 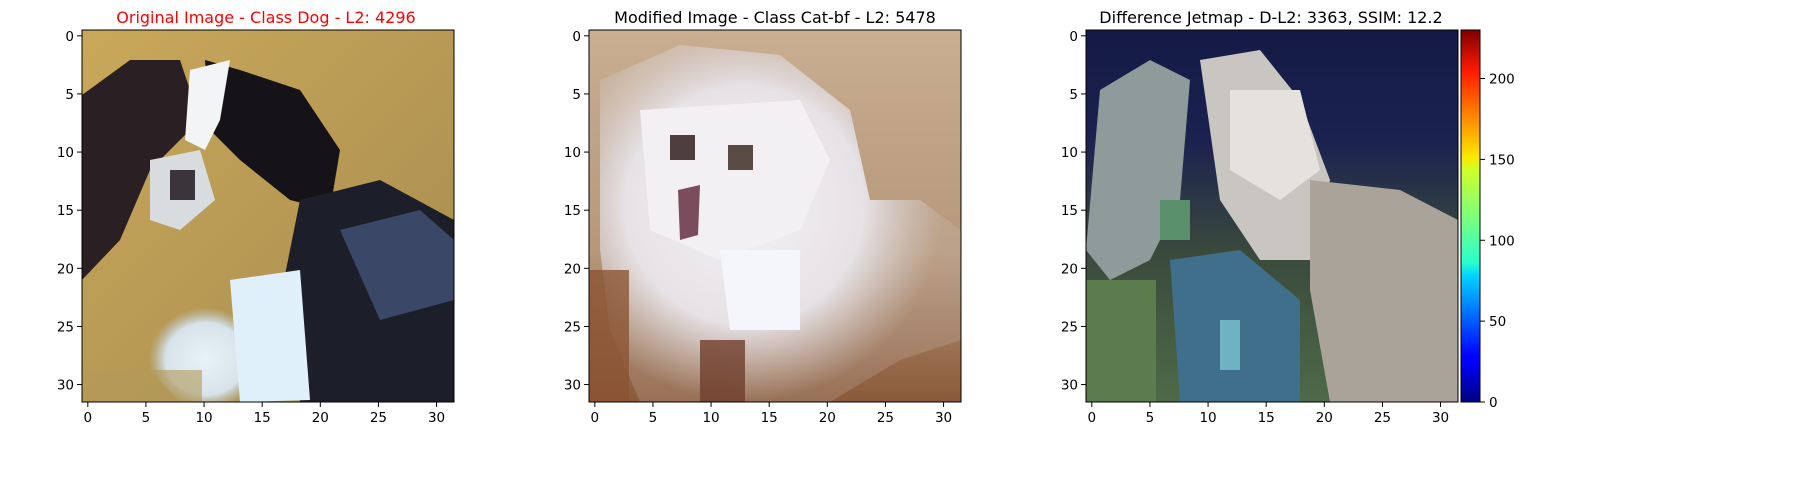 I want to click on xtick-label-difference-1: 5, so click(x=1150, y=418).